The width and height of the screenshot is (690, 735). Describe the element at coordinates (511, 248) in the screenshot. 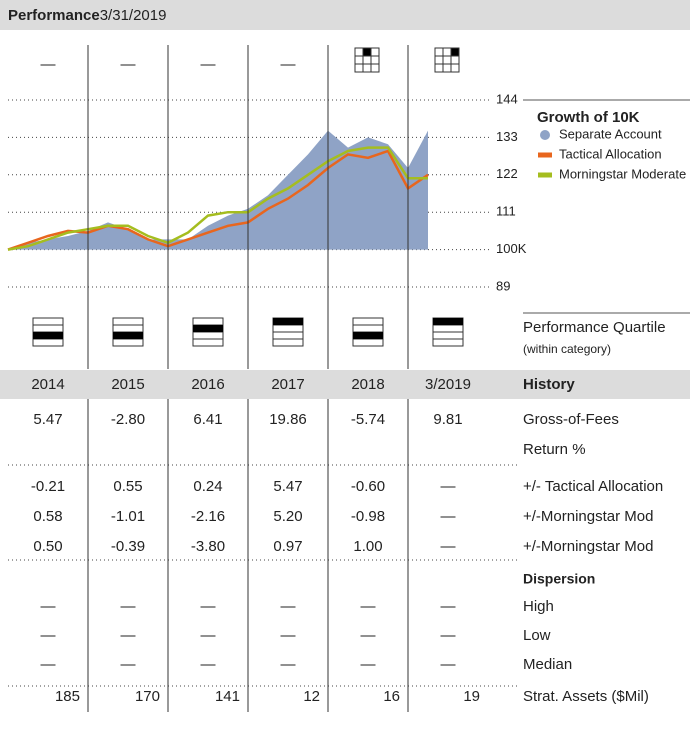

I see `y-tick-label: 100K` at that location.